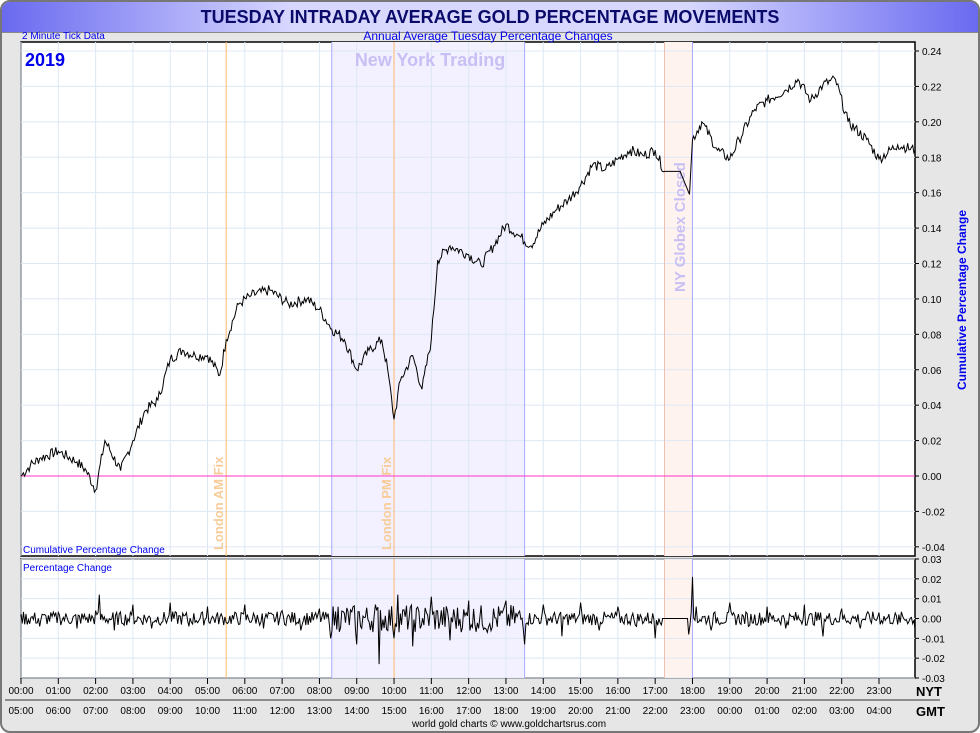 This screenshot has height=733, width=980. I want to click on gmt-tick-label: 20:00, so click(580, 711).